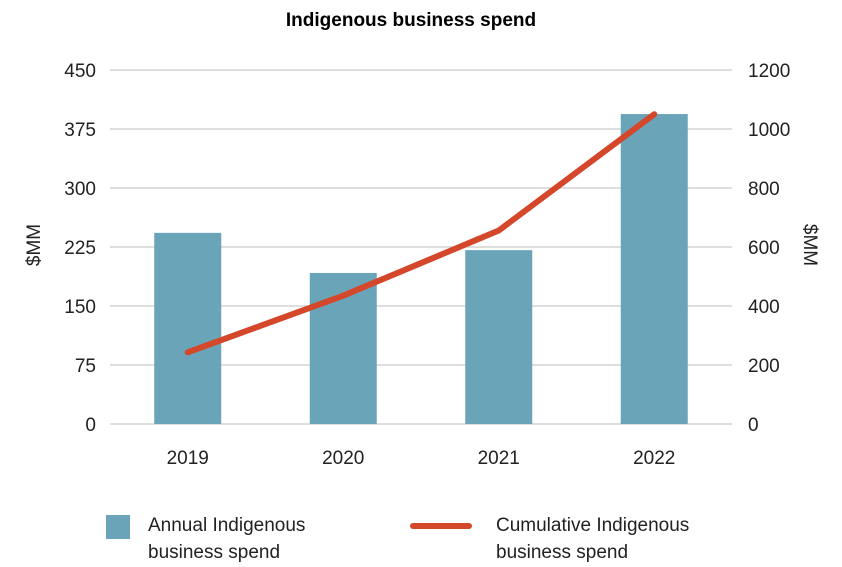  I want to click on right-tick-label: 1200, so click(769, 71).